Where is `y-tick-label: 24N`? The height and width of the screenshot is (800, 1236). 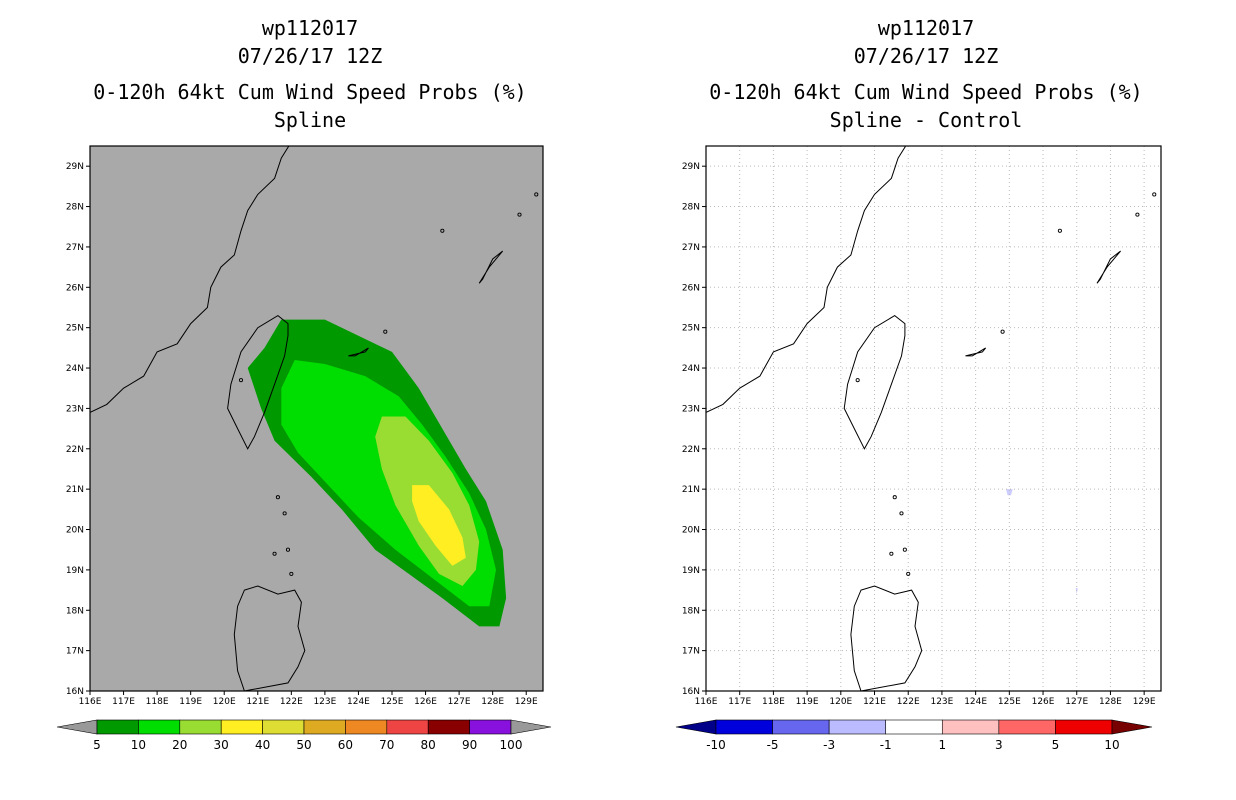 y-tick-label: 24N is located at coordinates (75, 369).